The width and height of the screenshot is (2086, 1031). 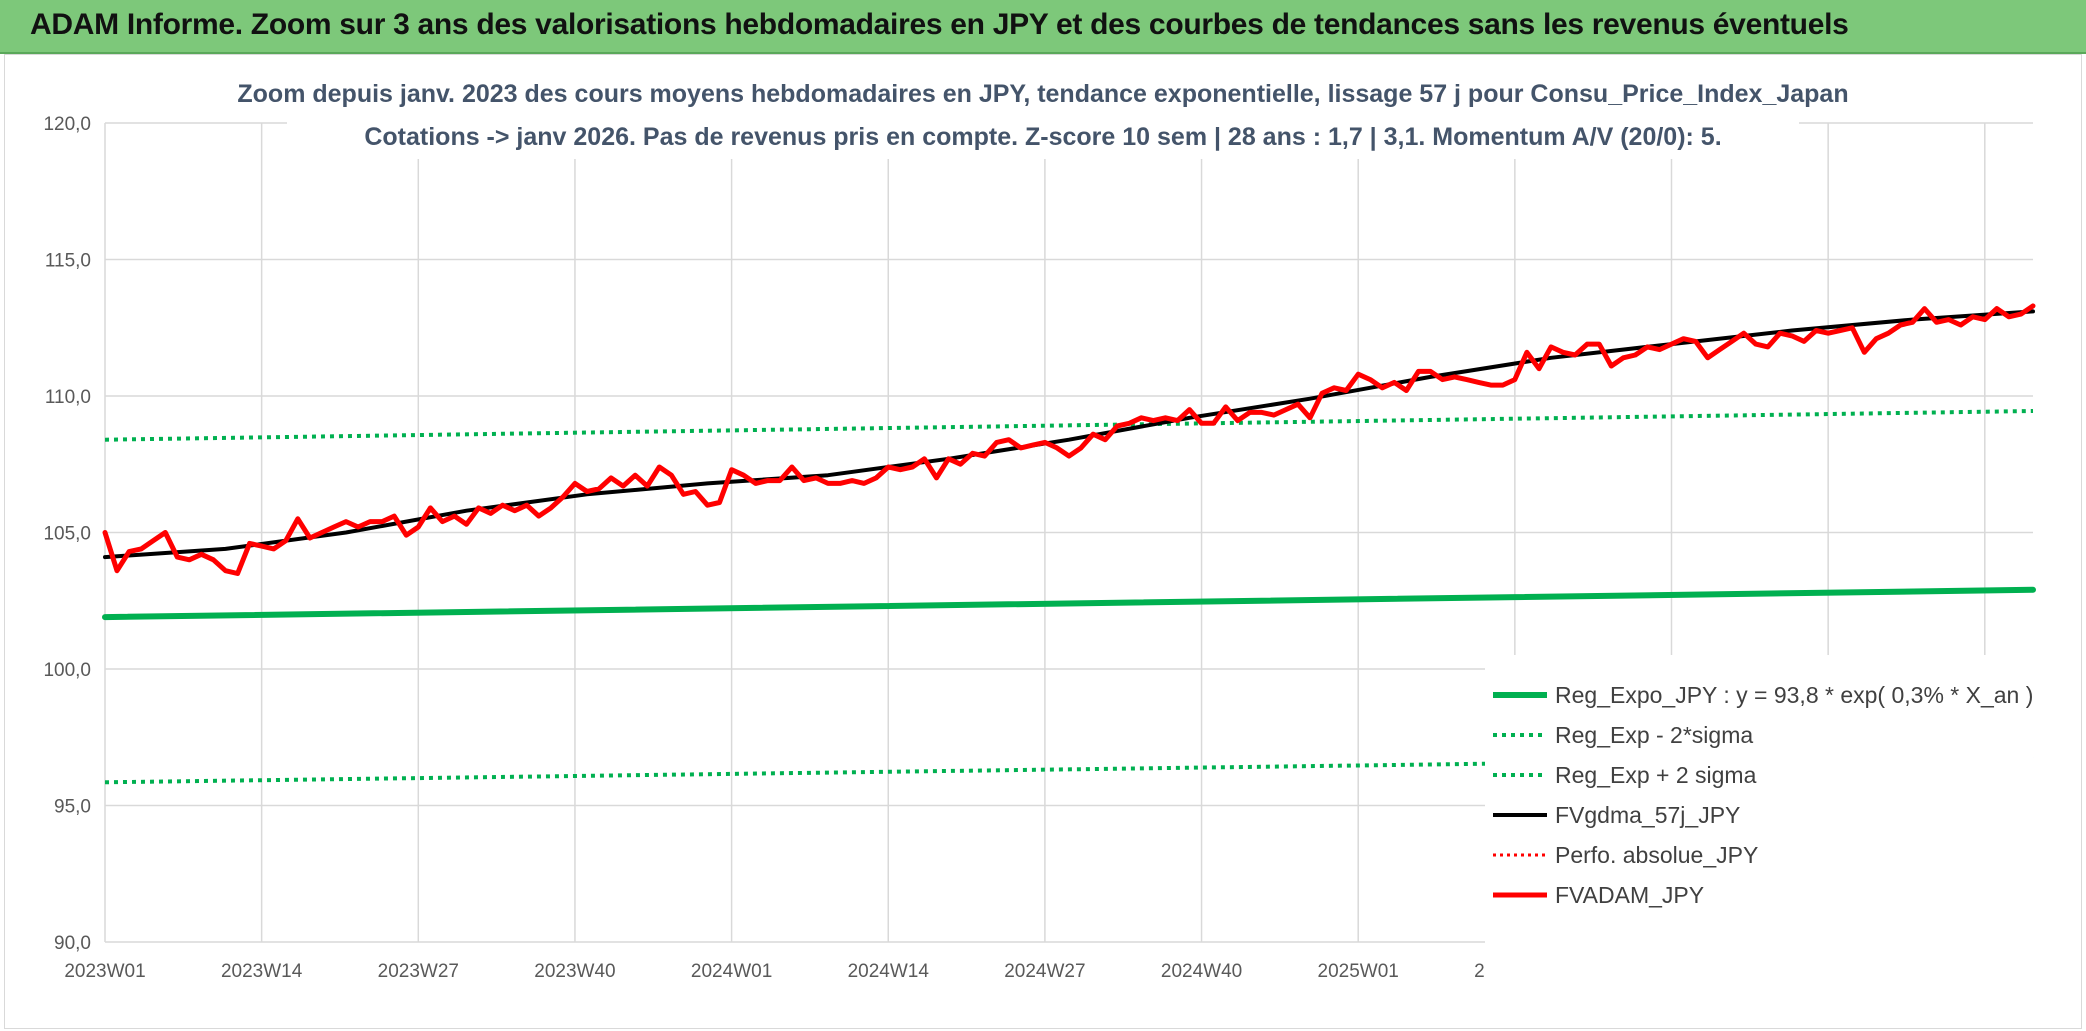 What do you see at coordinates (68, 397) in the screenshot?
I see `y-tick-label: 110,0` at bounding box center [68, 397].